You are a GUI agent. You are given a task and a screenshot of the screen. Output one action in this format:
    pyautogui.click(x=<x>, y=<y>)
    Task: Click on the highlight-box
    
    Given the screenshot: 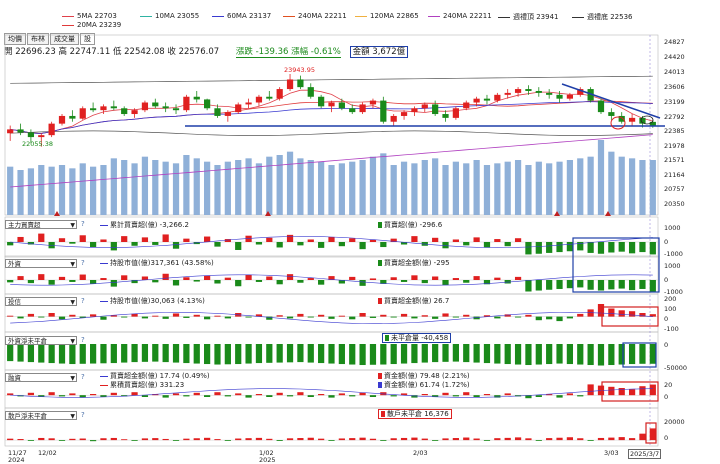 What is the action you would take?
    pyautogui.click(x=616, y=265)
    